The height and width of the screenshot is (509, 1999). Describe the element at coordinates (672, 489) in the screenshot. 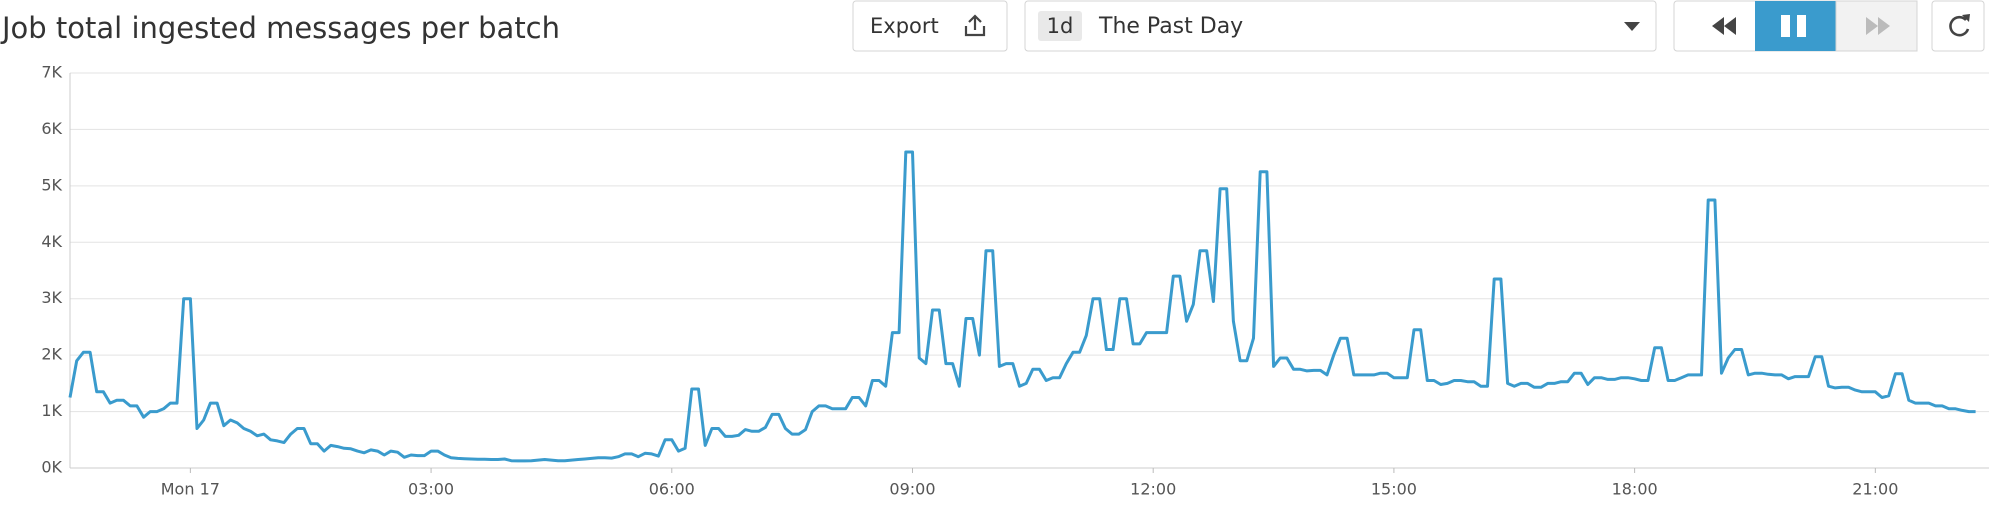

I see `x-tick-label: 06:00` at that location.